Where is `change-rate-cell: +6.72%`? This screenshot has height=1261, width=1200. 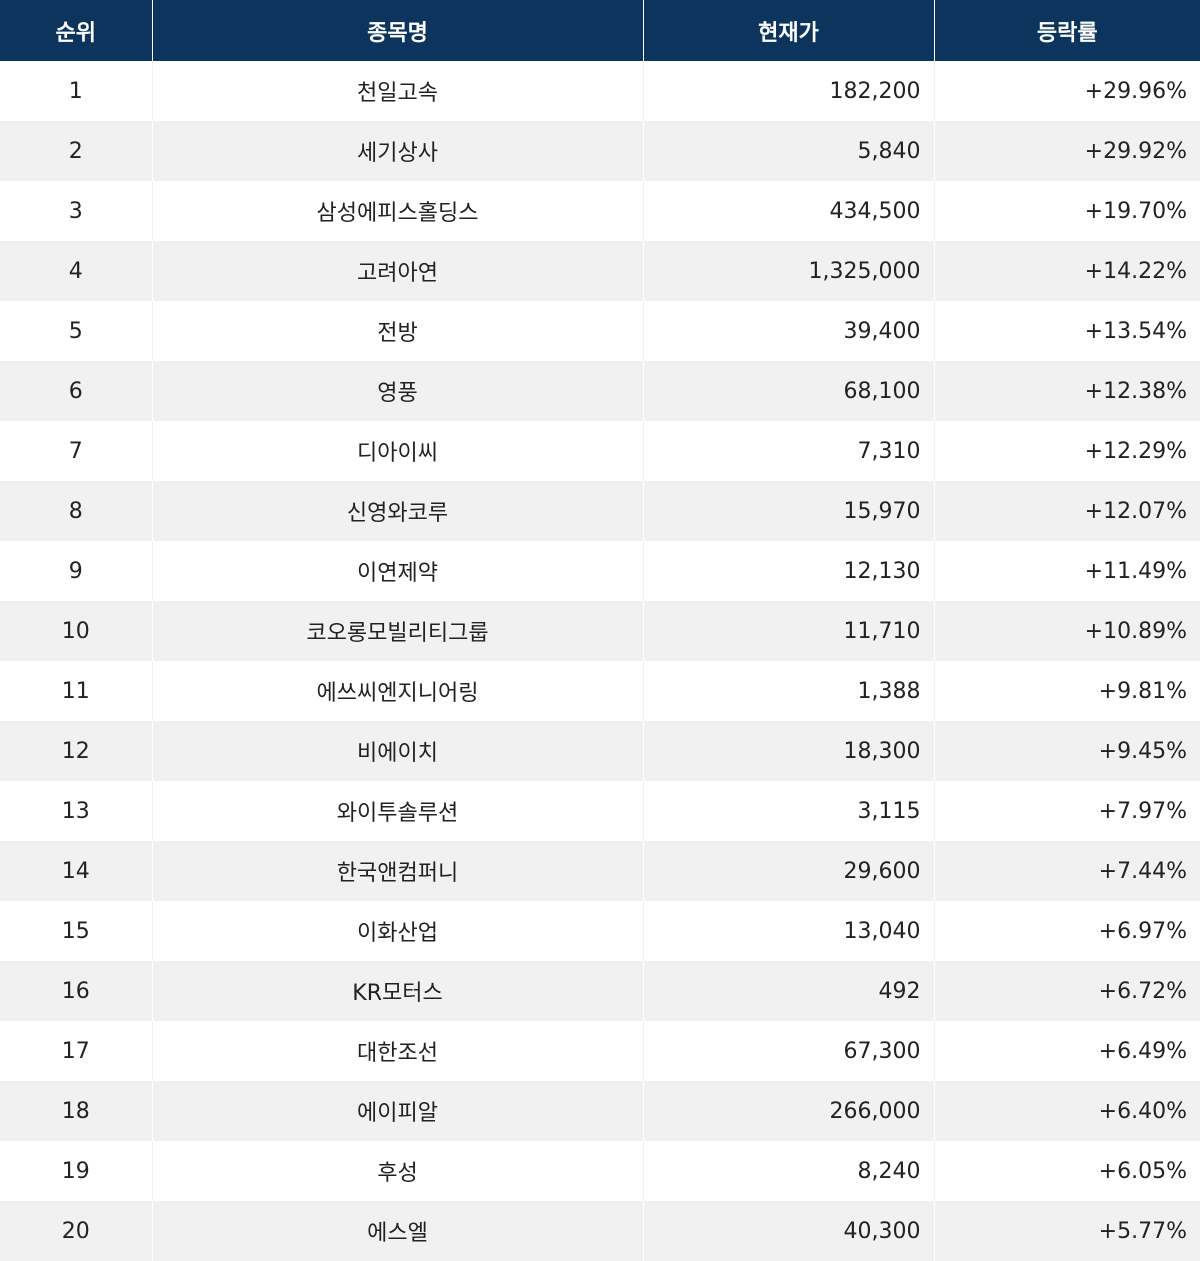
change-rate-cell: +6.72% is located at coordinates (1066, 991).